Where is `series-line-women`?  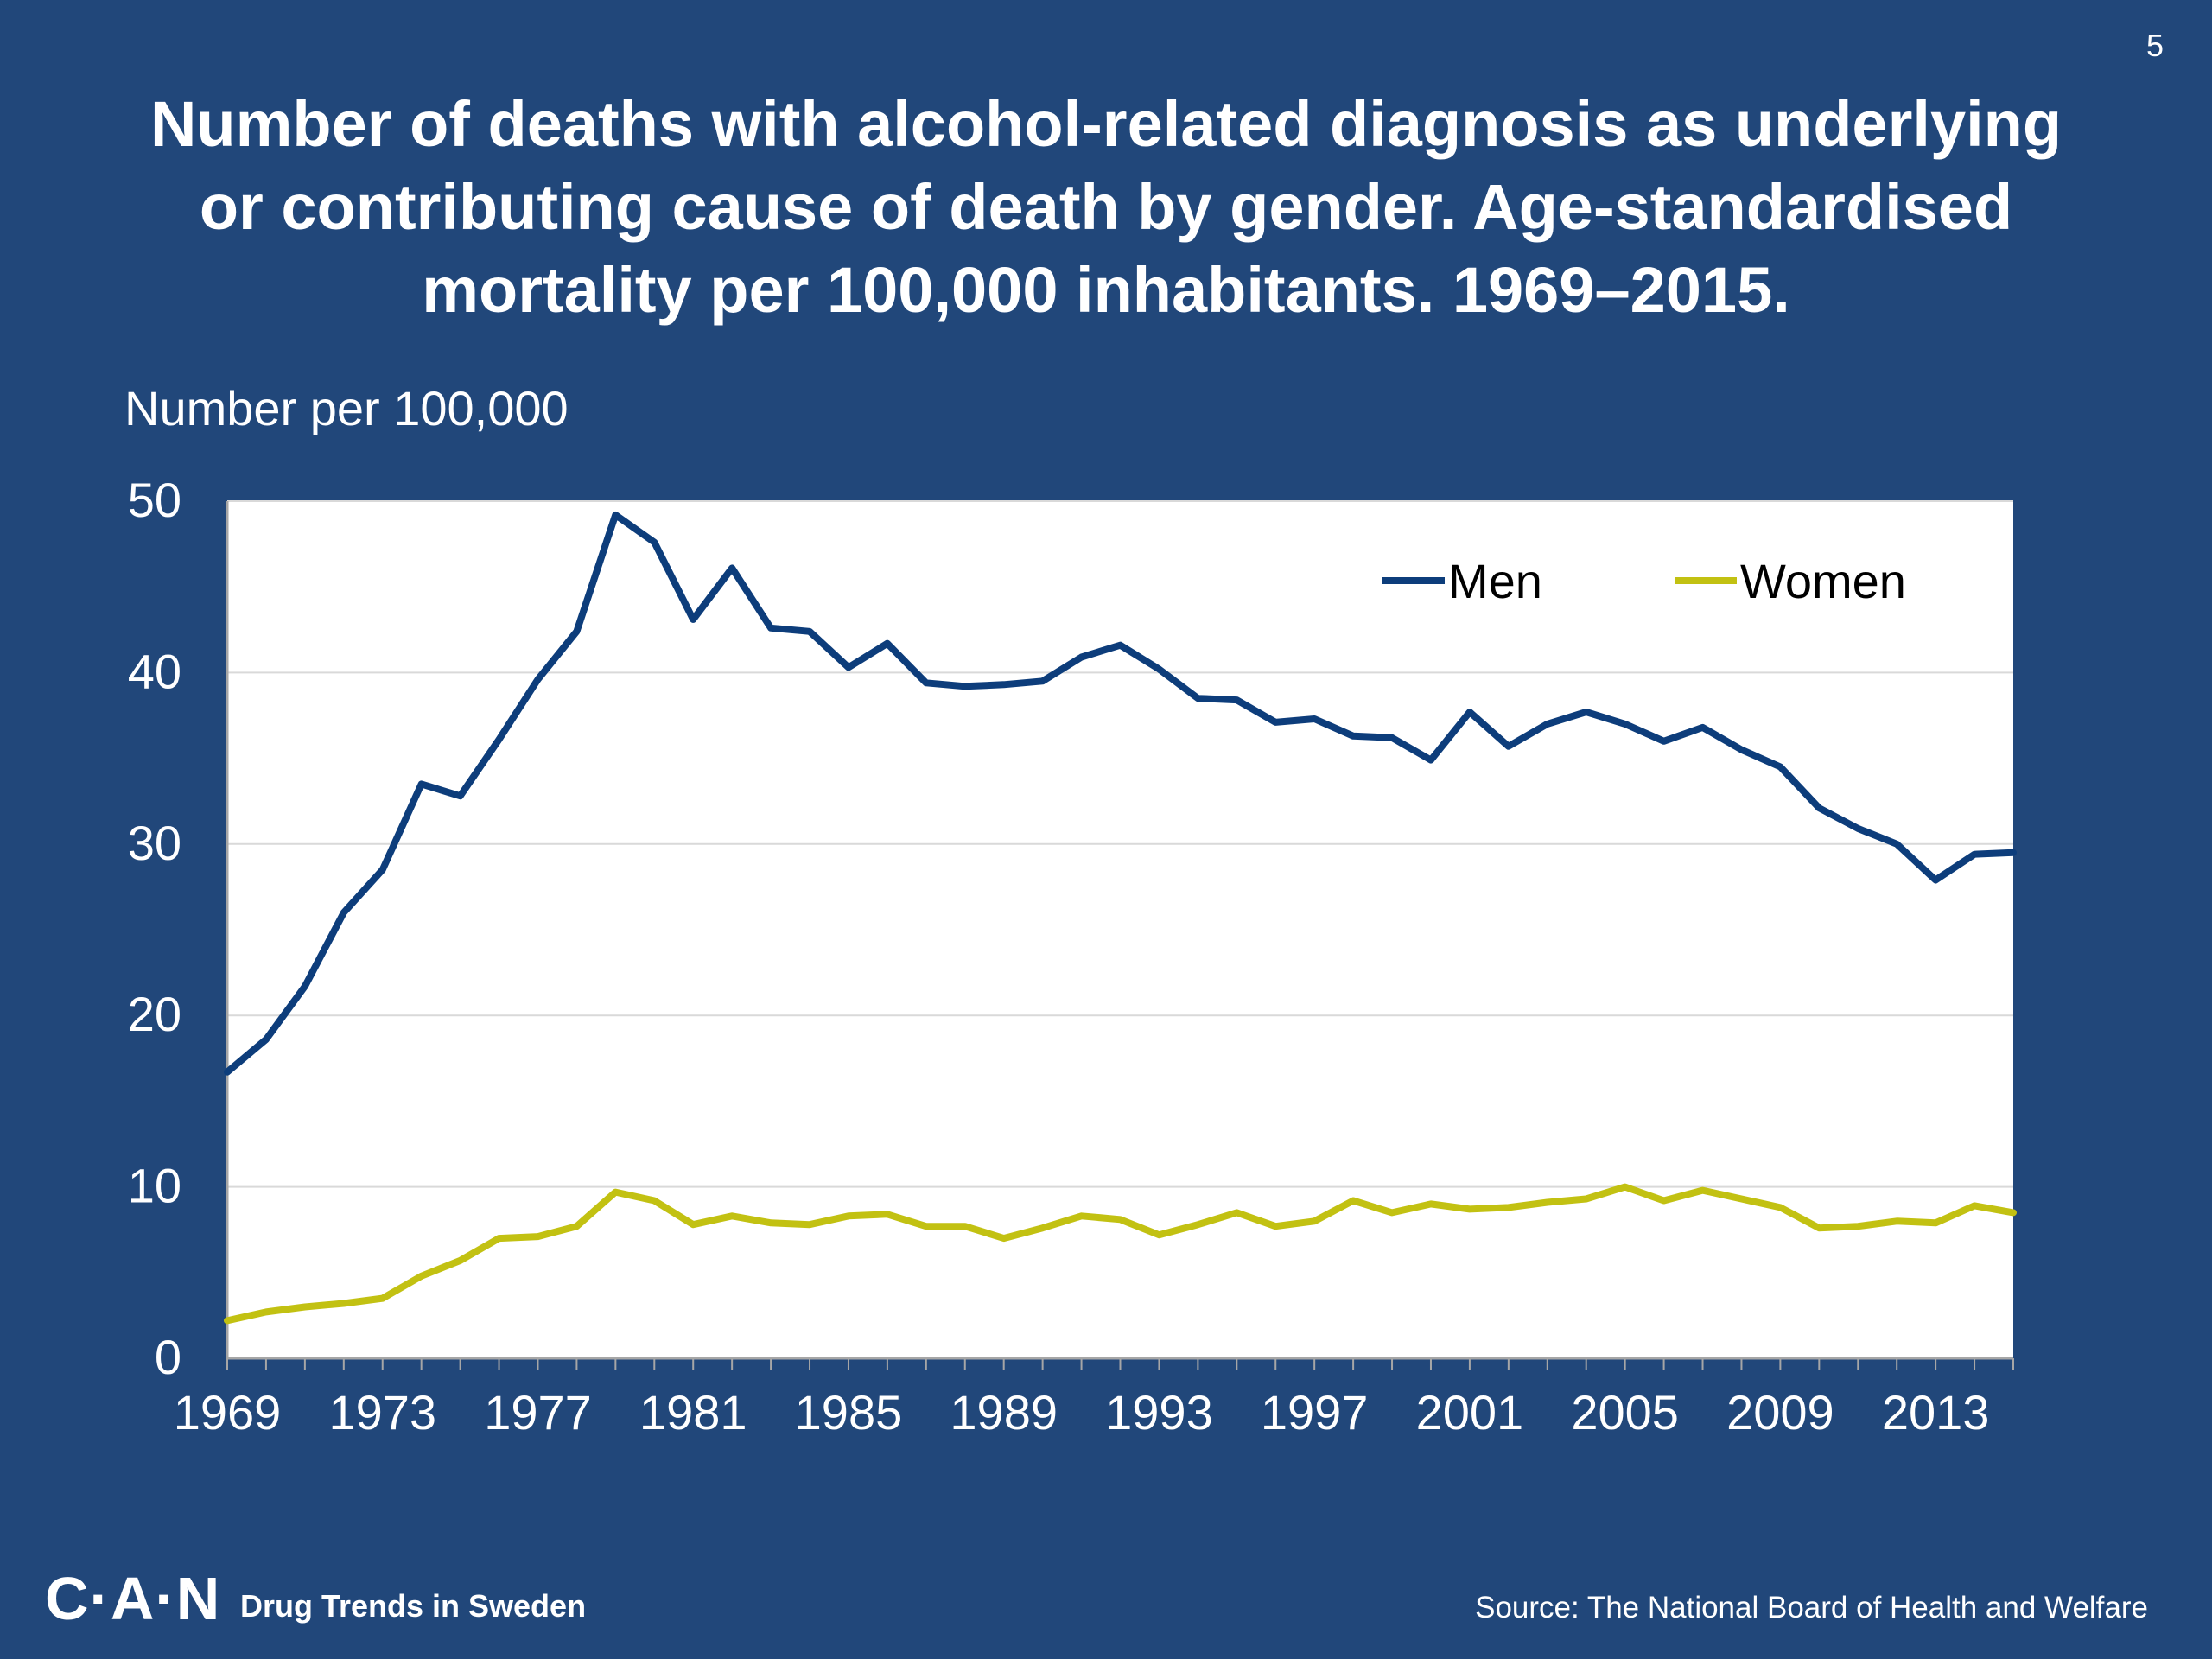 series-line-women is located at coordinates (1120, 1254).